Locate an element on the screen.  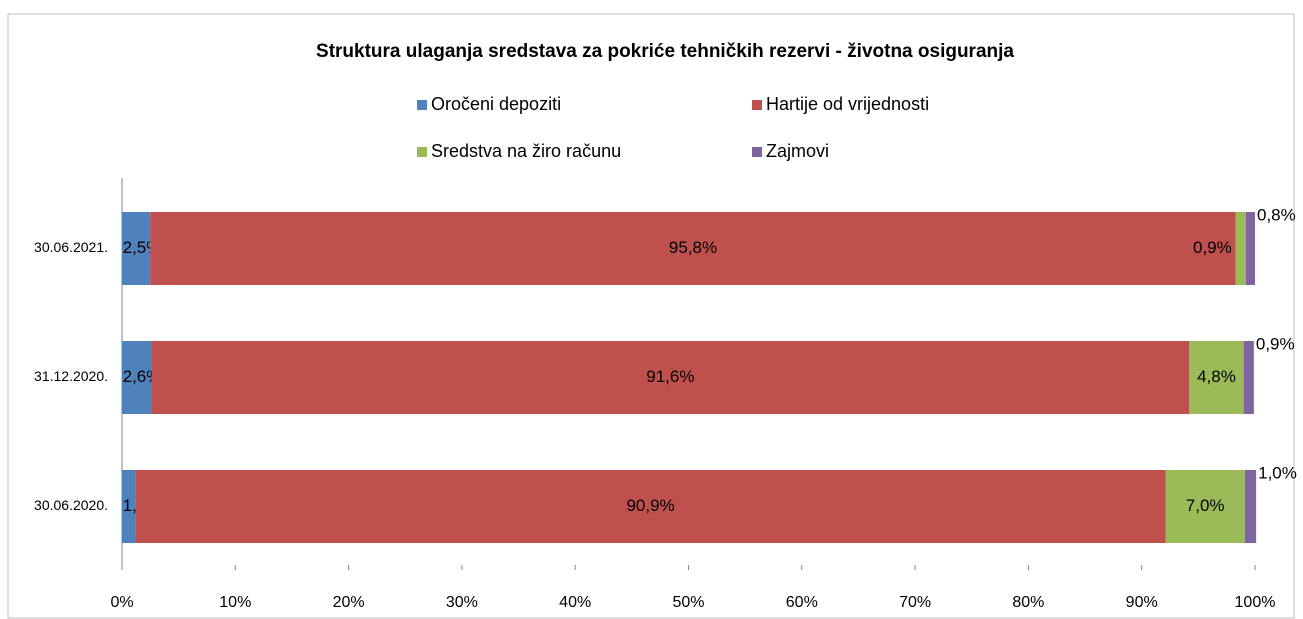
x-tick-label: 60% is located at coordinates (802, 602).